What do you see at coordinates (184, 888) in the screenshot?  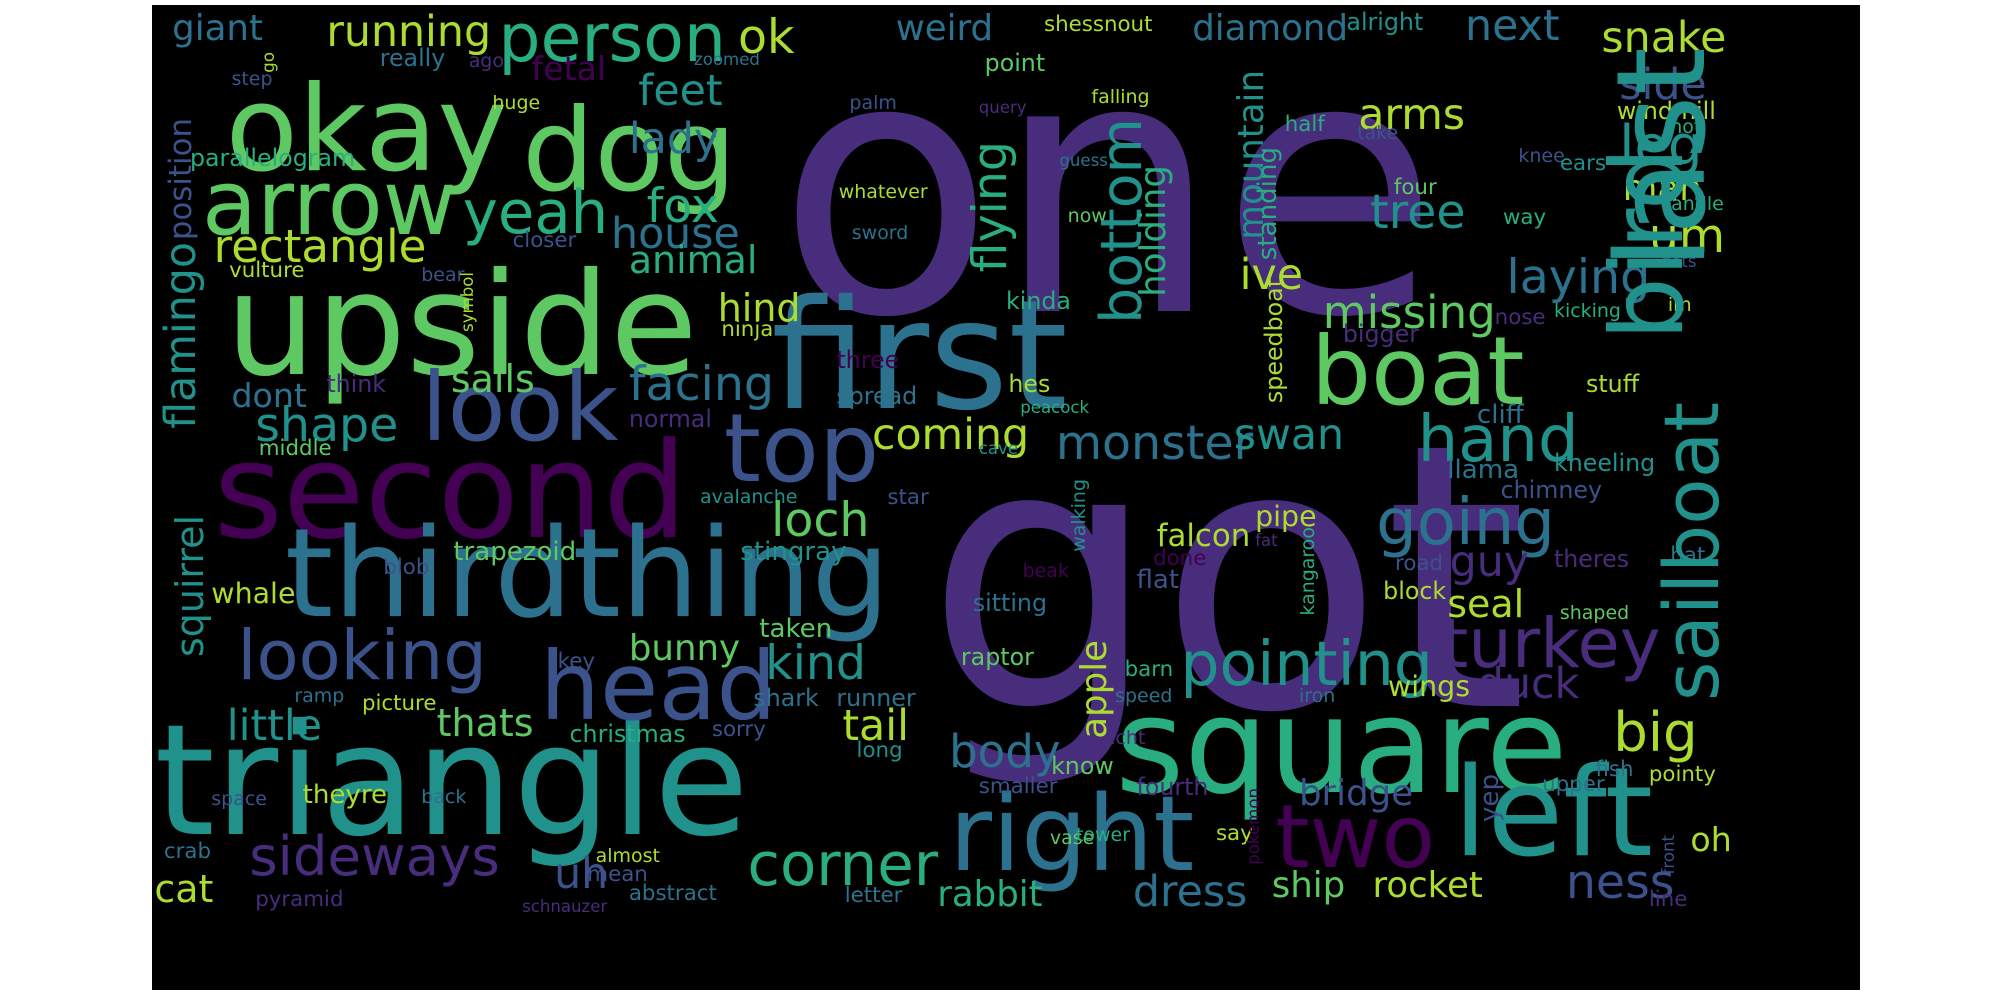 I see `word-cat: cat` at bounding box center [184, 888].